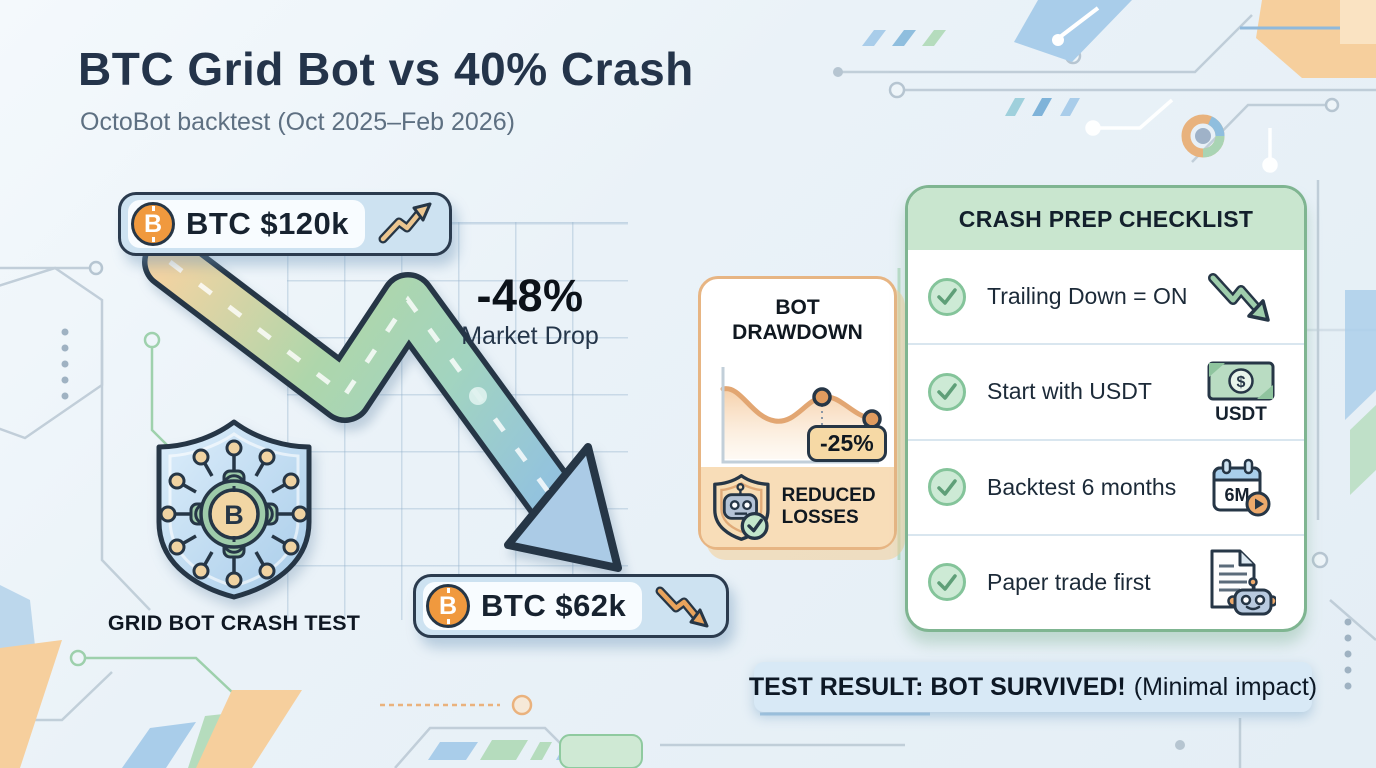  Describe the element at coordinates (297, 122) in the screenshot. I see `page-subtitle: OctoBot backtest (Oct 2025–Feb 2026)` at that location.